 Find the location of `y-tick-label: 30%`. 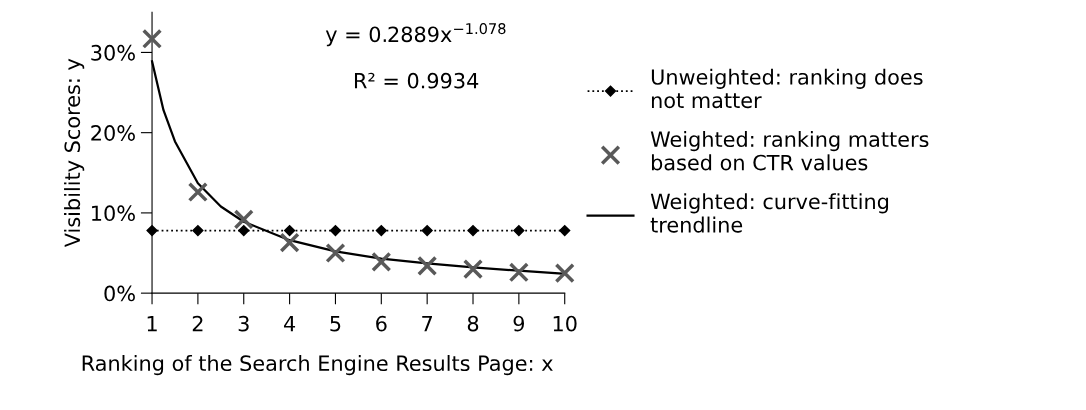

y-tick-label: 30% is located at coordinates (113, 52).